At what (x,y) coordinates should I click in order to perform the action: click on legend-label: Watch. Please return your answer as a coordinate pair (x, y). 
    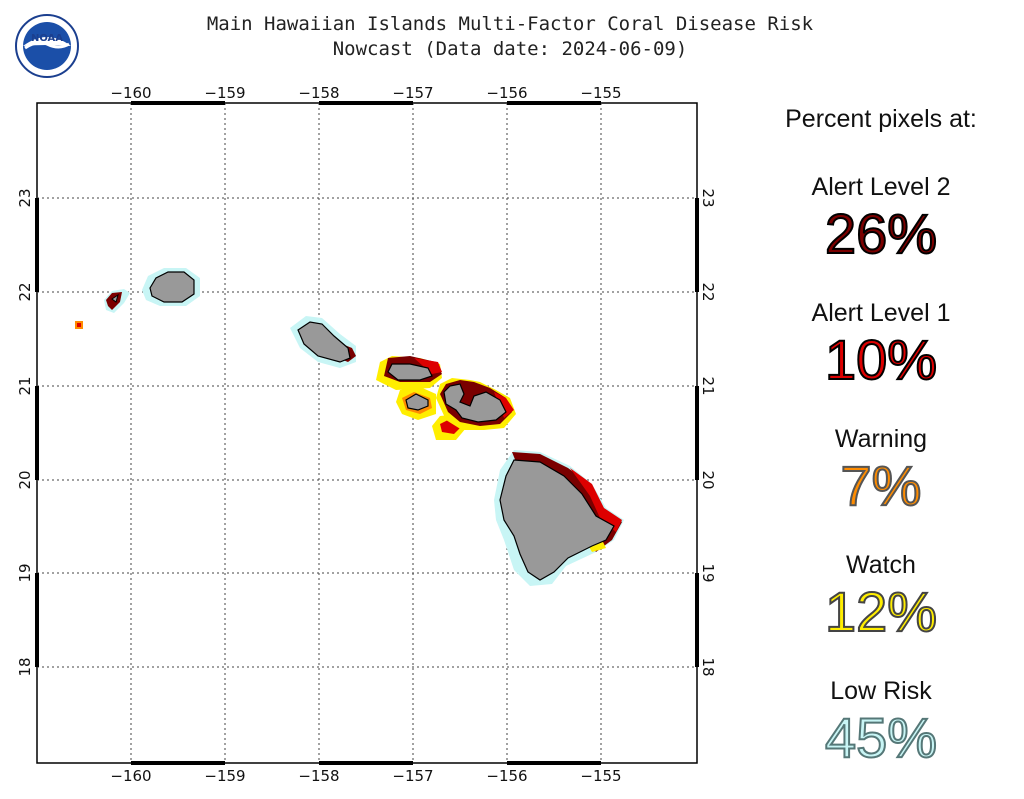
    Looking at the image, I should click on (881, 565).